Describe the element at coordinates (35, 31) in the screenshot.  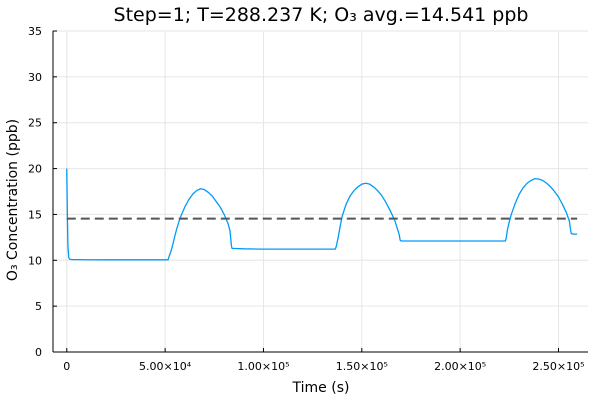
I see `y-tick-label: 35` at that location.